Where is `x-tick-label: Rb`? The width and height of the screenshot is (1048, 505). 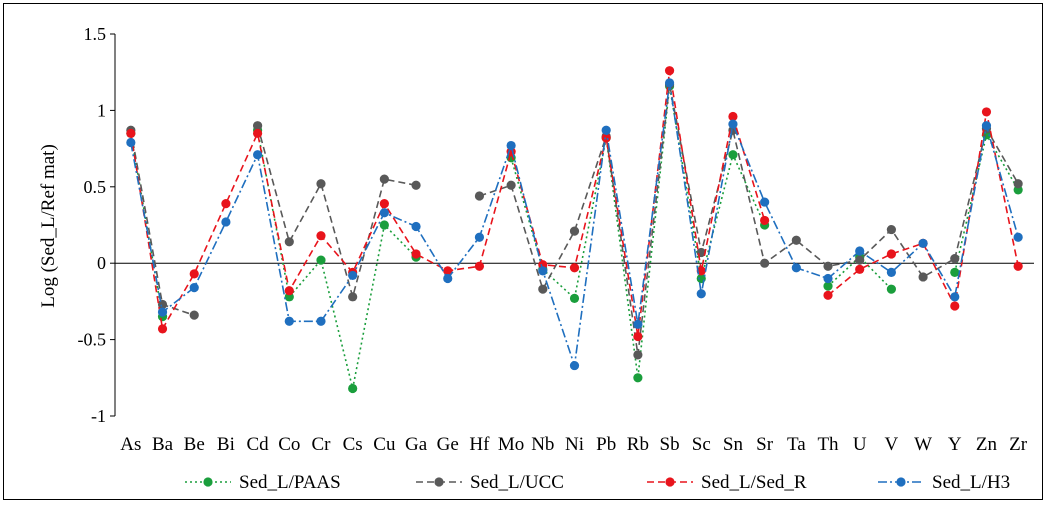 x-tick-label: Rb is located at coordinates (638, 444).